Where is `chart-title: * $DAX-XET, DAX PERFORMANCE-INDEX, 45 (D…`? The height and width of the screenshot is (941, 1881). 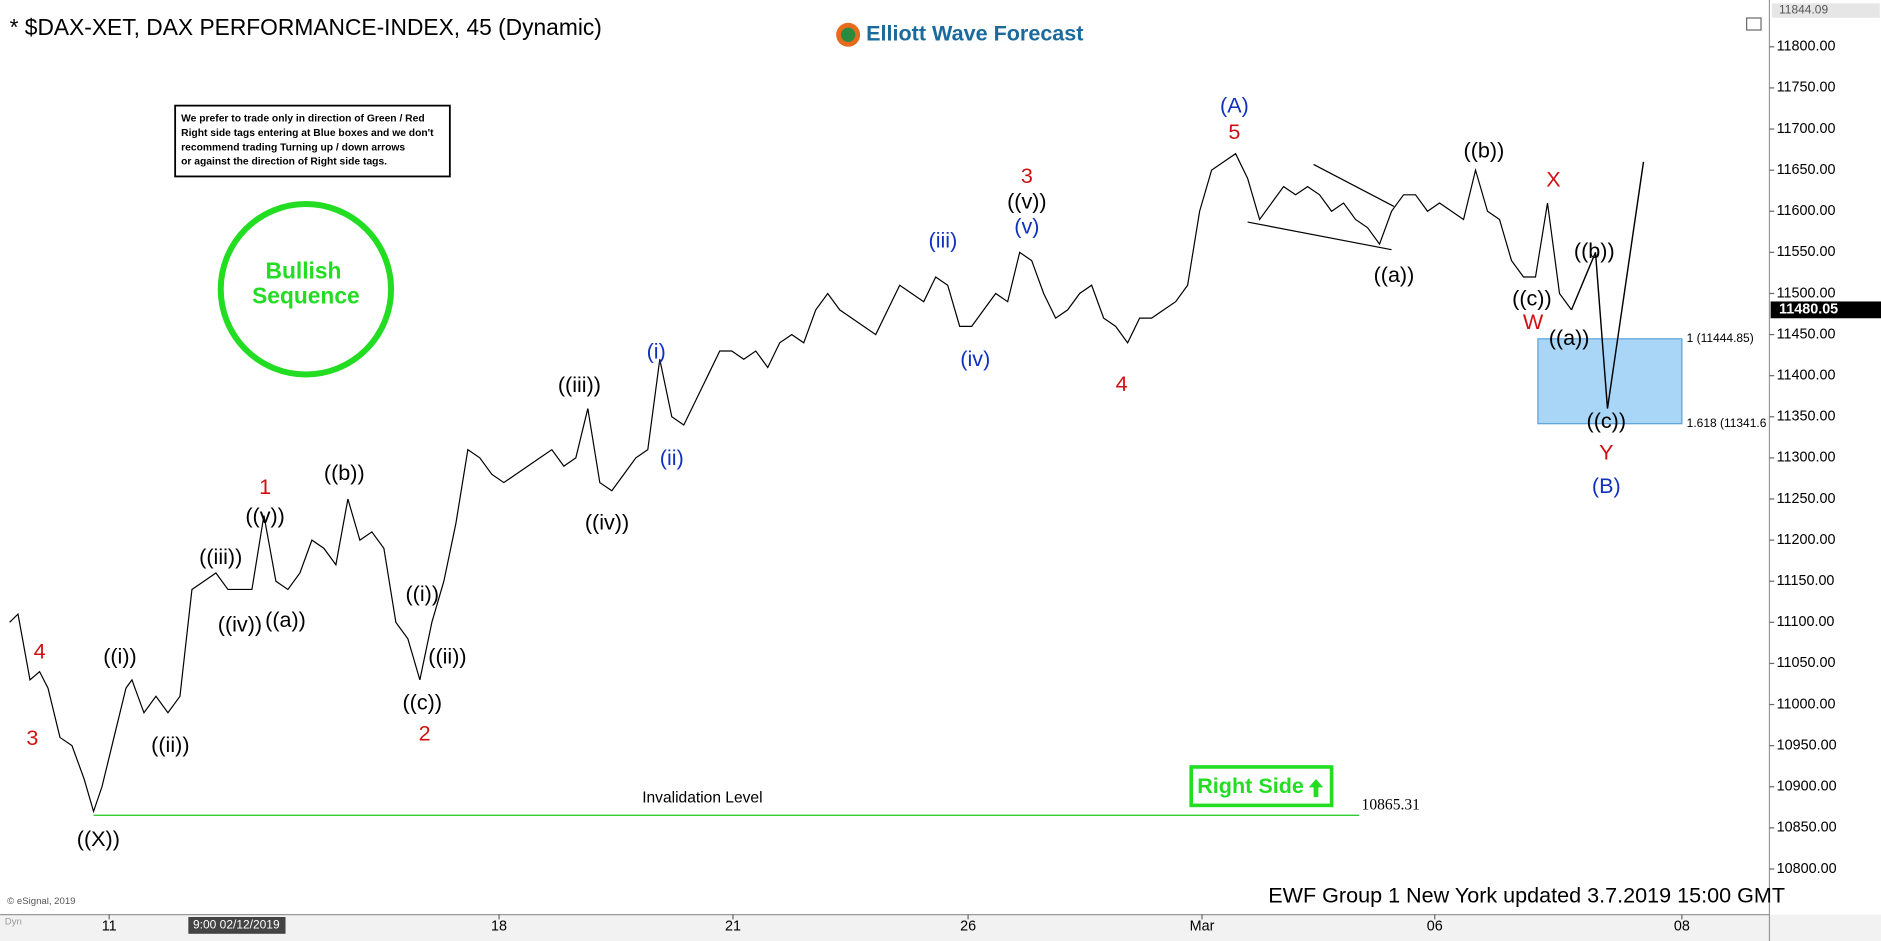
chart-title: * $DAX-XET, DAX PERFORMANCE-INDEX, 45 (D… is located at coordinates (306, 27).